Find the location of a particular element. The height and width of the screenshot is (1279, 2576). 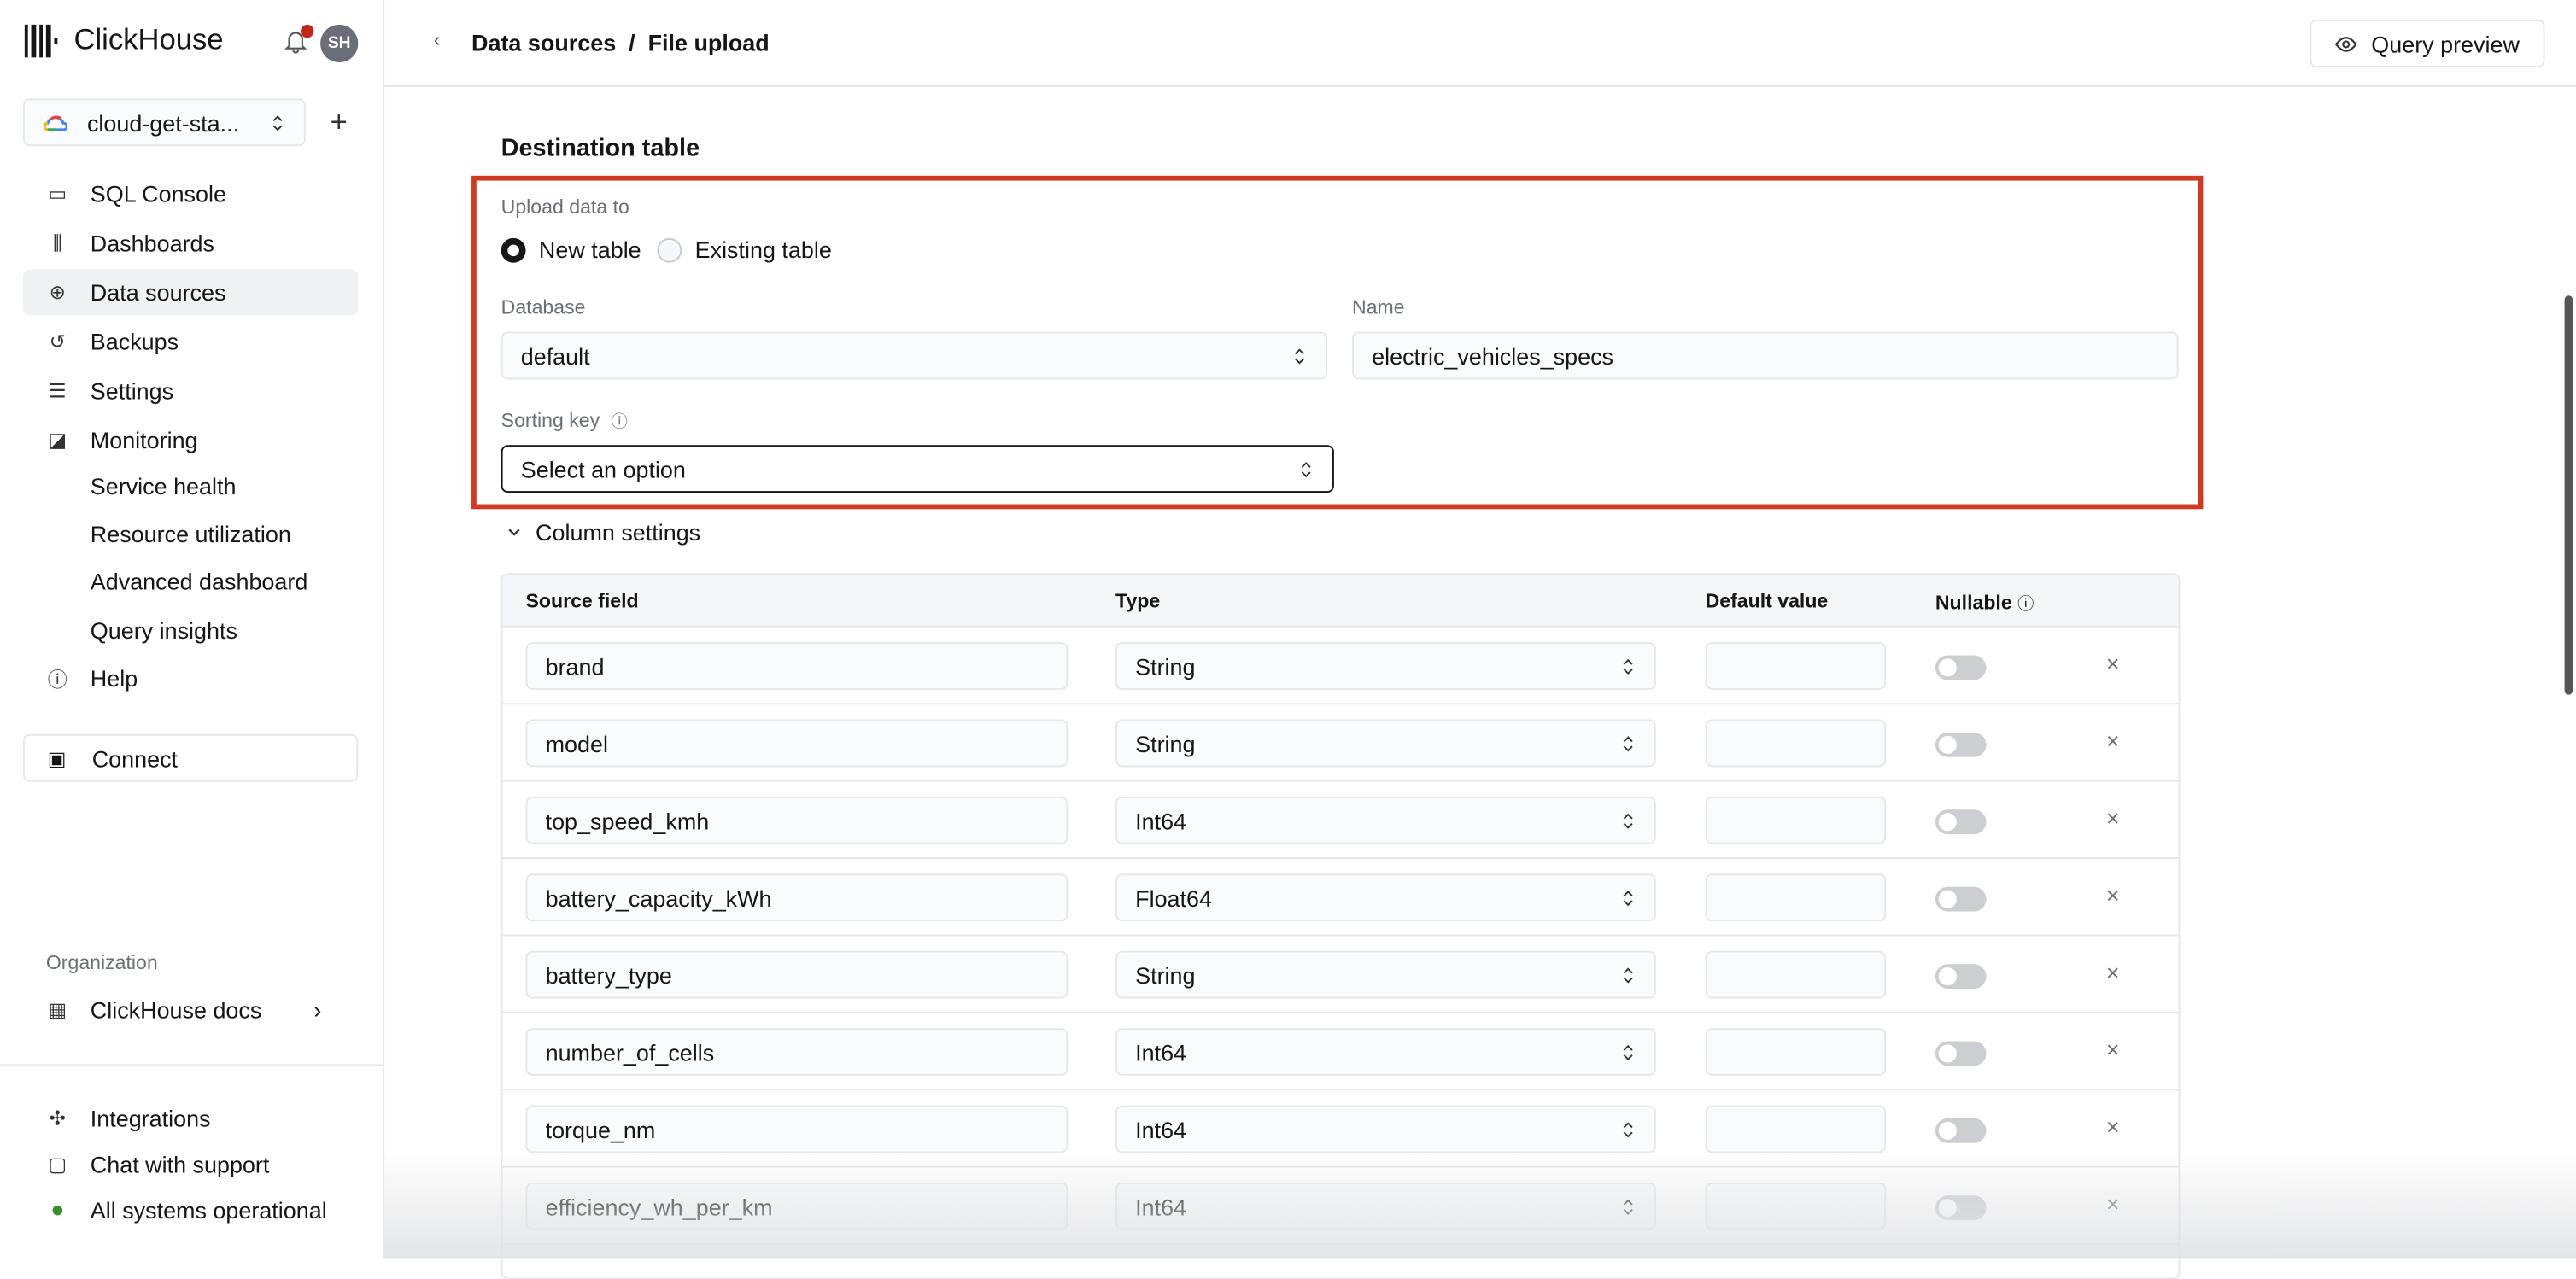

query-preview-button: Query preview is located at coordinates (2427, 43).